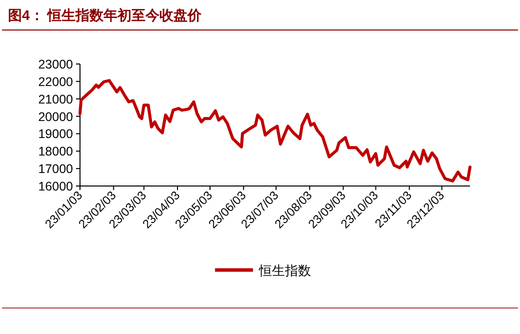  I want to click on y-tick-label: 21000, so click(56, 99).